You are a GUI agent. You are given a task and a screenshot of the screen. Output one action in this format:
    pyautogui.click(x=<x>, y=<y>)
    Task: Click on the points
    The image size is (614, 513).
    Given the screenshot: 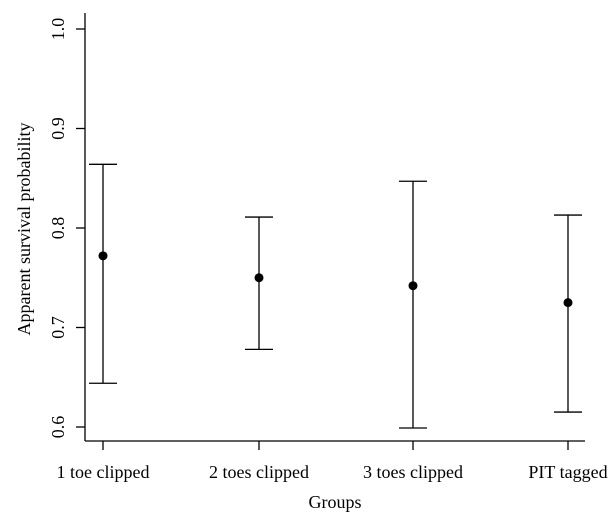 What is the action you would take?
    pyautogui.click(x=335, y=279)
    